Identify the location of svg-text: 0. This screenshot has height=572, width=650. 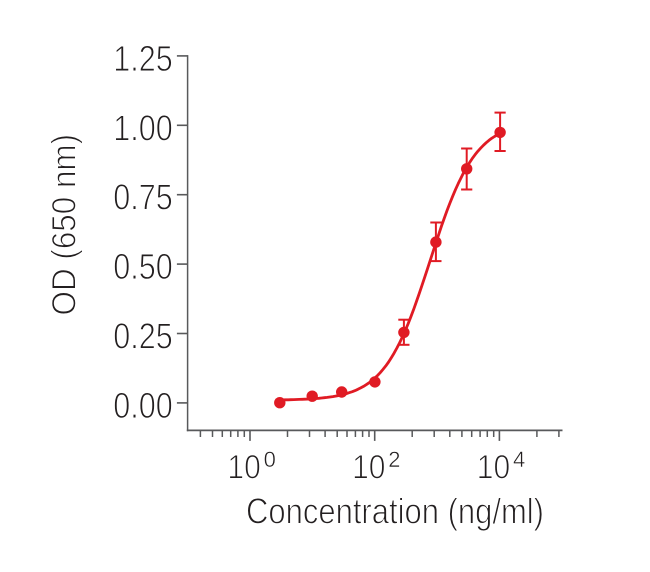
(270, 459).